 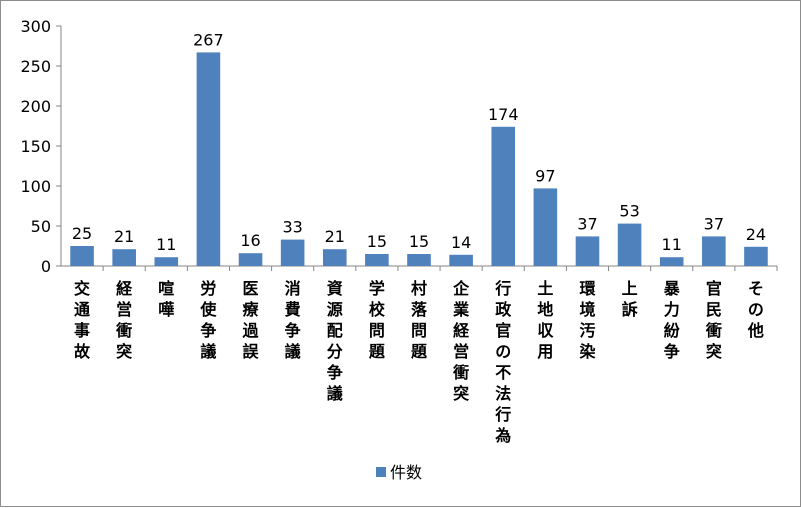 What do you see at coordinates (713, 320) in the screenshot?
I see `x-category-label: 官民衝突` at bounding box center [713, 320].